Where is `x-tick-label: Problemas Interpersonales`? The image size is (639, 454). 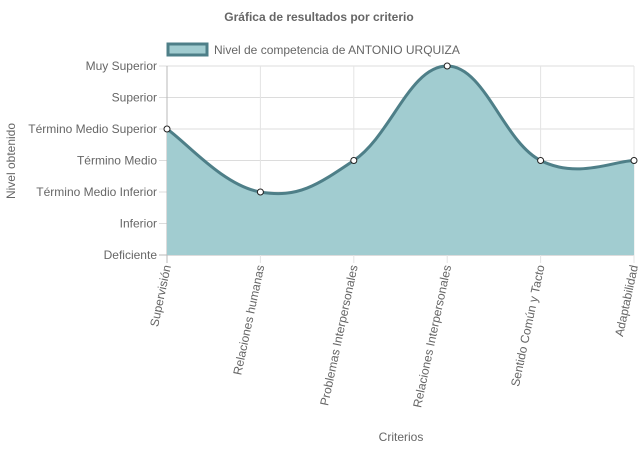 x-tick-label: Problemas Interpersonales is located at coordinates (339, 335).